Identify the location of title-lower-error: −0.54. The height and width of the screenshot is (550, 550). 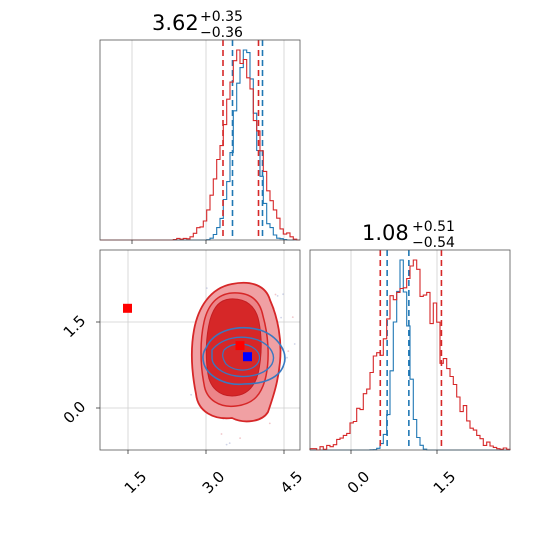
(433, 243).